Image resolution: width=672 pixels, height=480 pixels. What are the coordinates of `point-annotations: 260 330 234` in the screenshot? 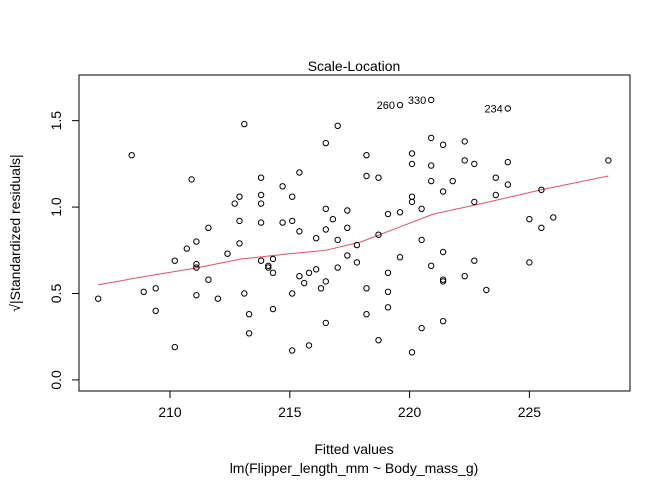 It's located at (440, 105).